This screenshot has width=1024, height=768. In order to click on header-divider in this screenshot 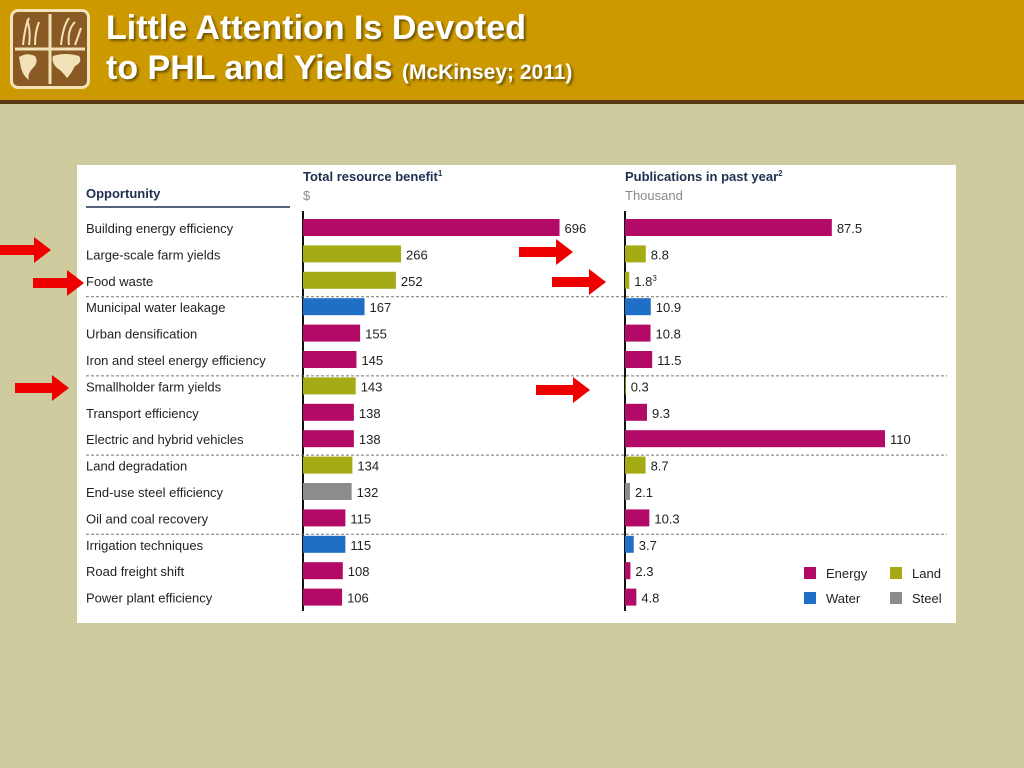, I will do `click(512, 102)`.